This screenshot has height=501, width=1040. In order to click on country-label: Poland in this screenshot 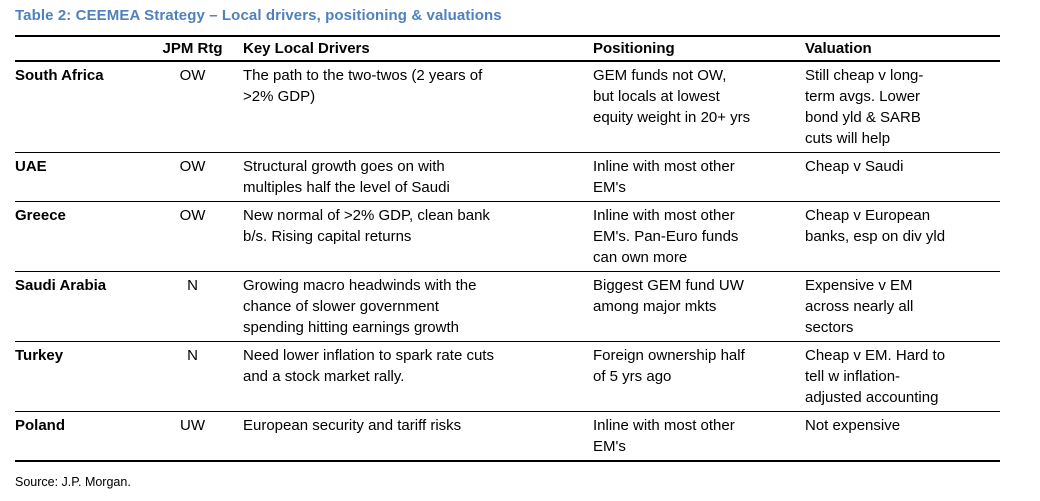, I will do `click(40, 425)`.